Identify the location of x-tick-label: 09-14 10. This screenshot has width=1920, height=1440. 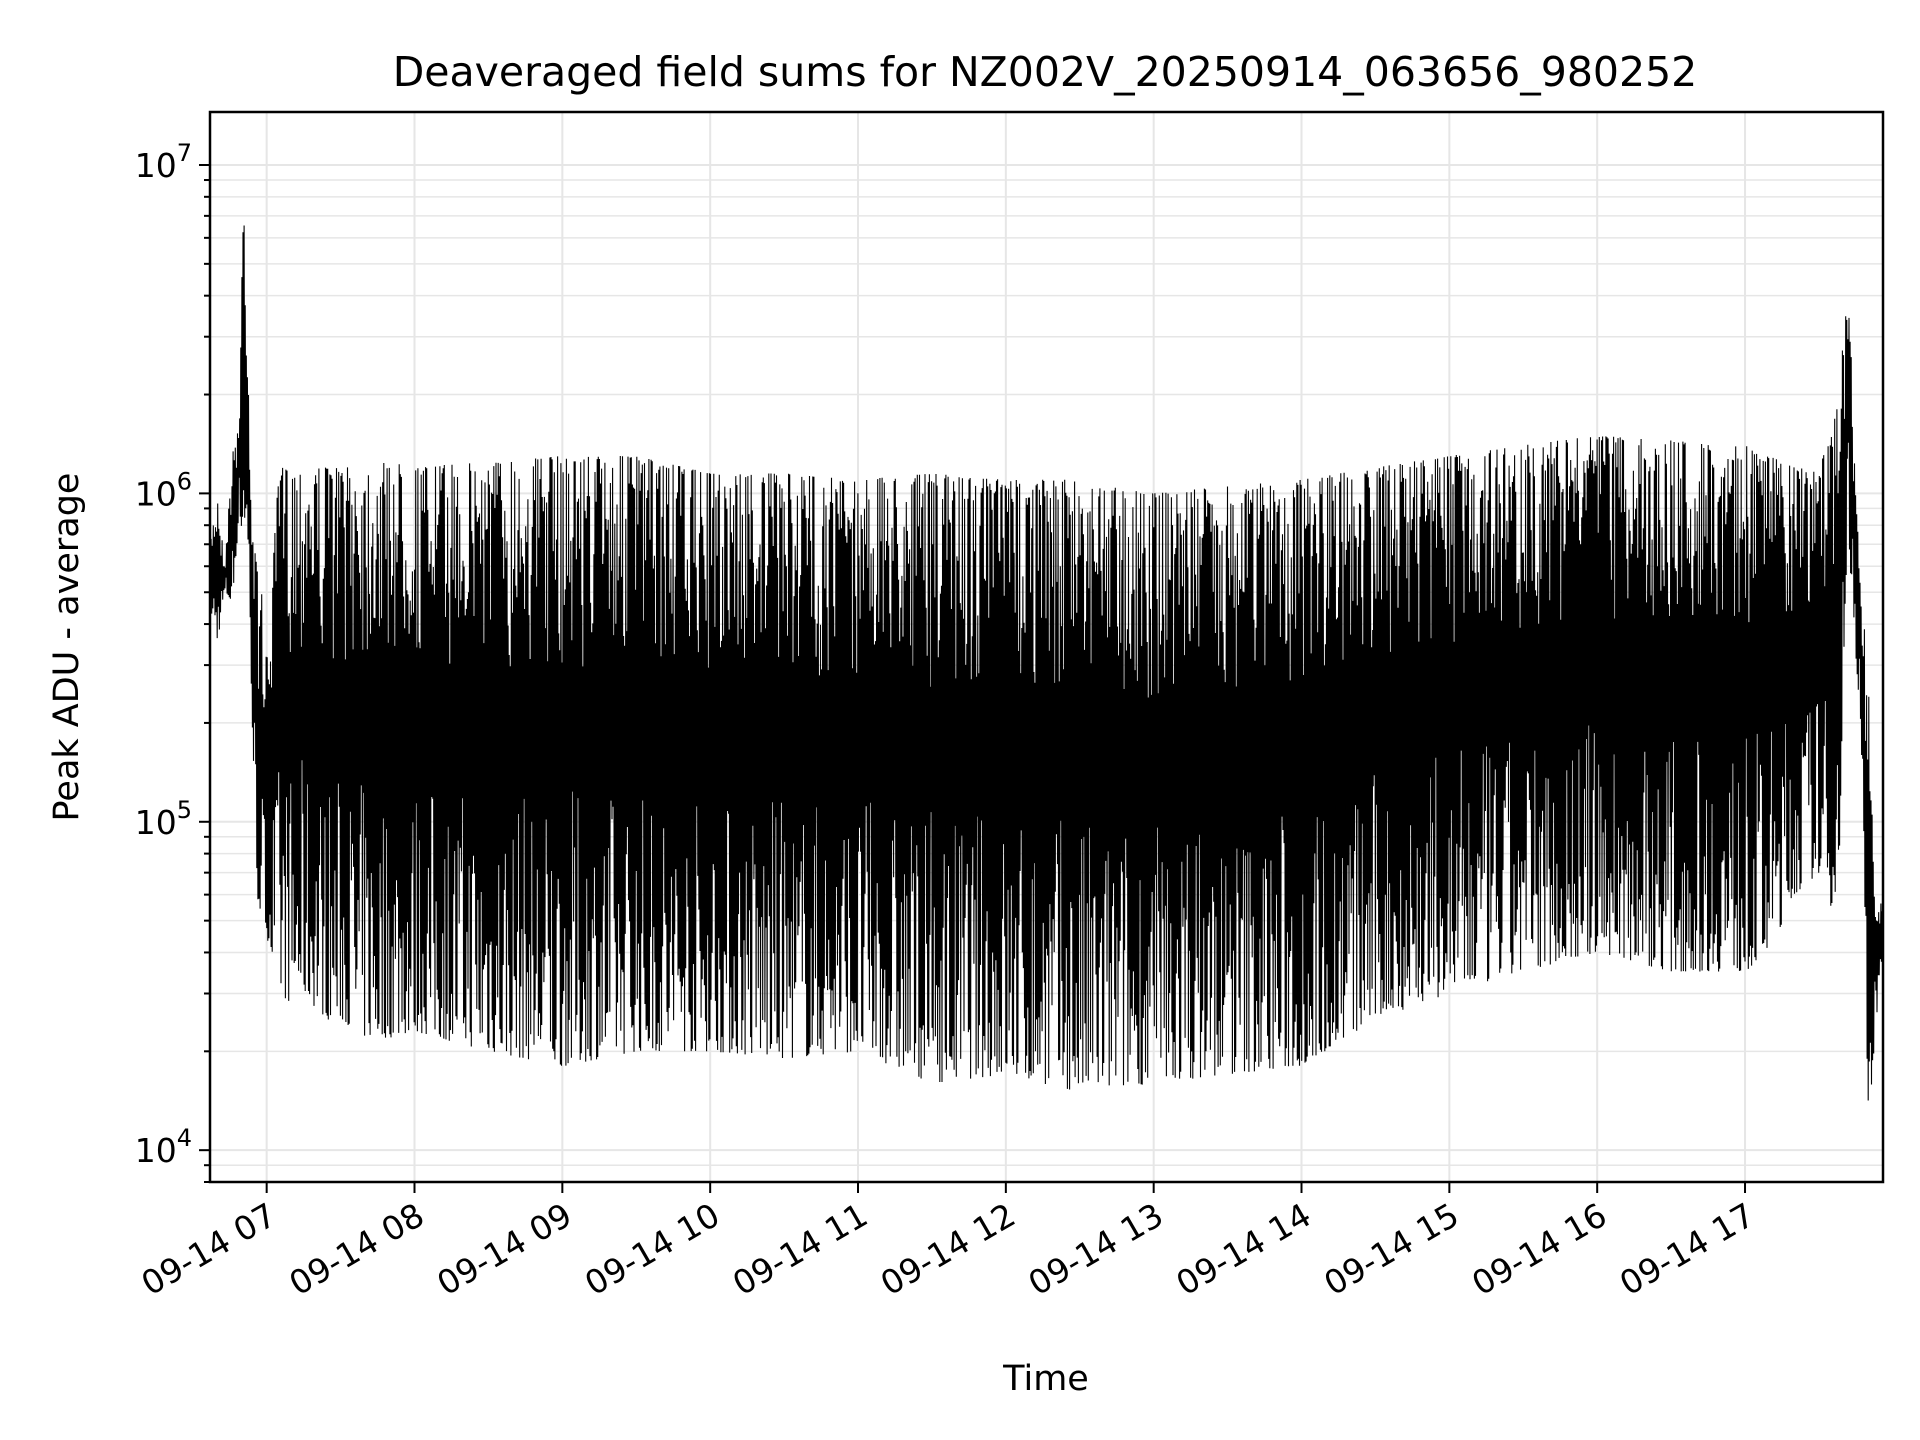
(652, 1249).